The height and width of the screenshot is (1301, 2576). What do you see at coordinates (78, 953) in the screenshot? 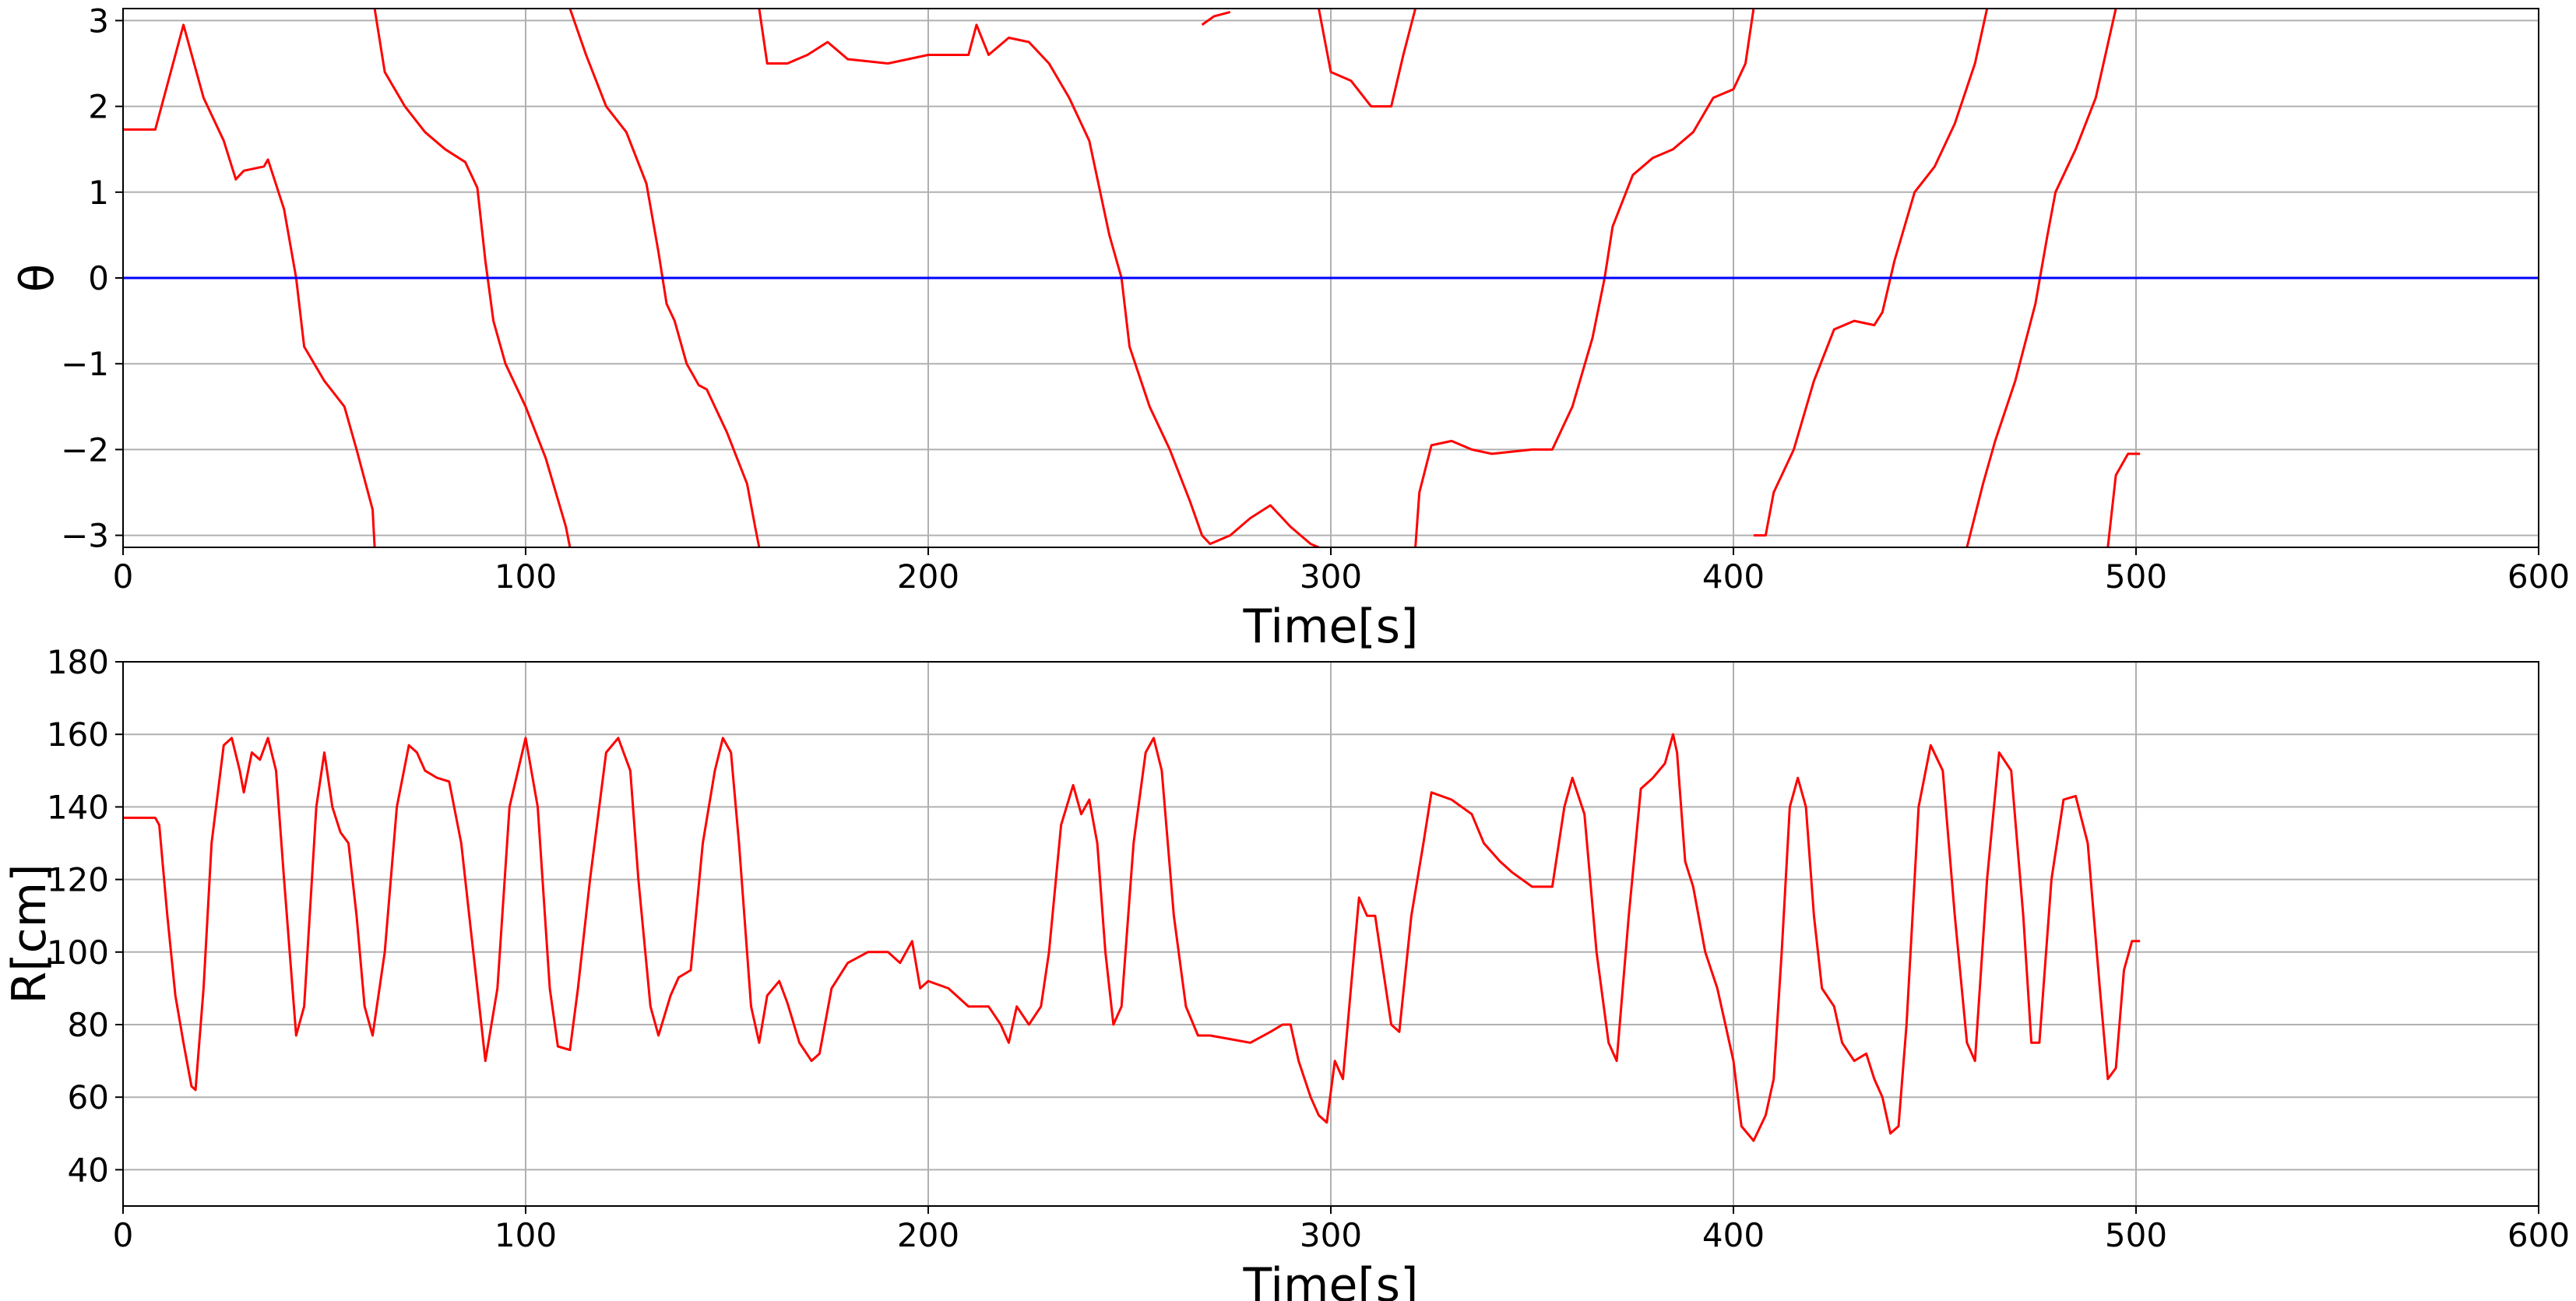
I see `y-tick-label: 100` at bounding box center [78, 953].